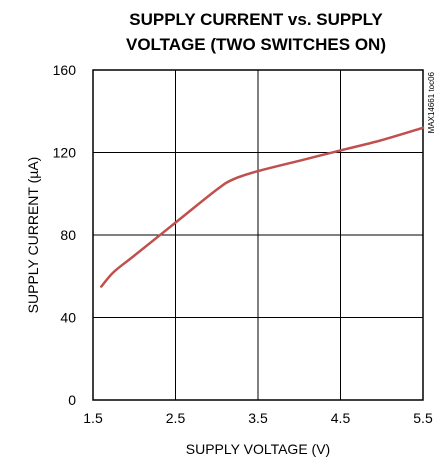 Image resolution: width=445 pixels, height=464 pixels. What do you see at coordinates (33, 235) in the screenshot?
I see `y-axis-label: SUPPLY CURRENT (µA)` at bounding box center [33, 235].